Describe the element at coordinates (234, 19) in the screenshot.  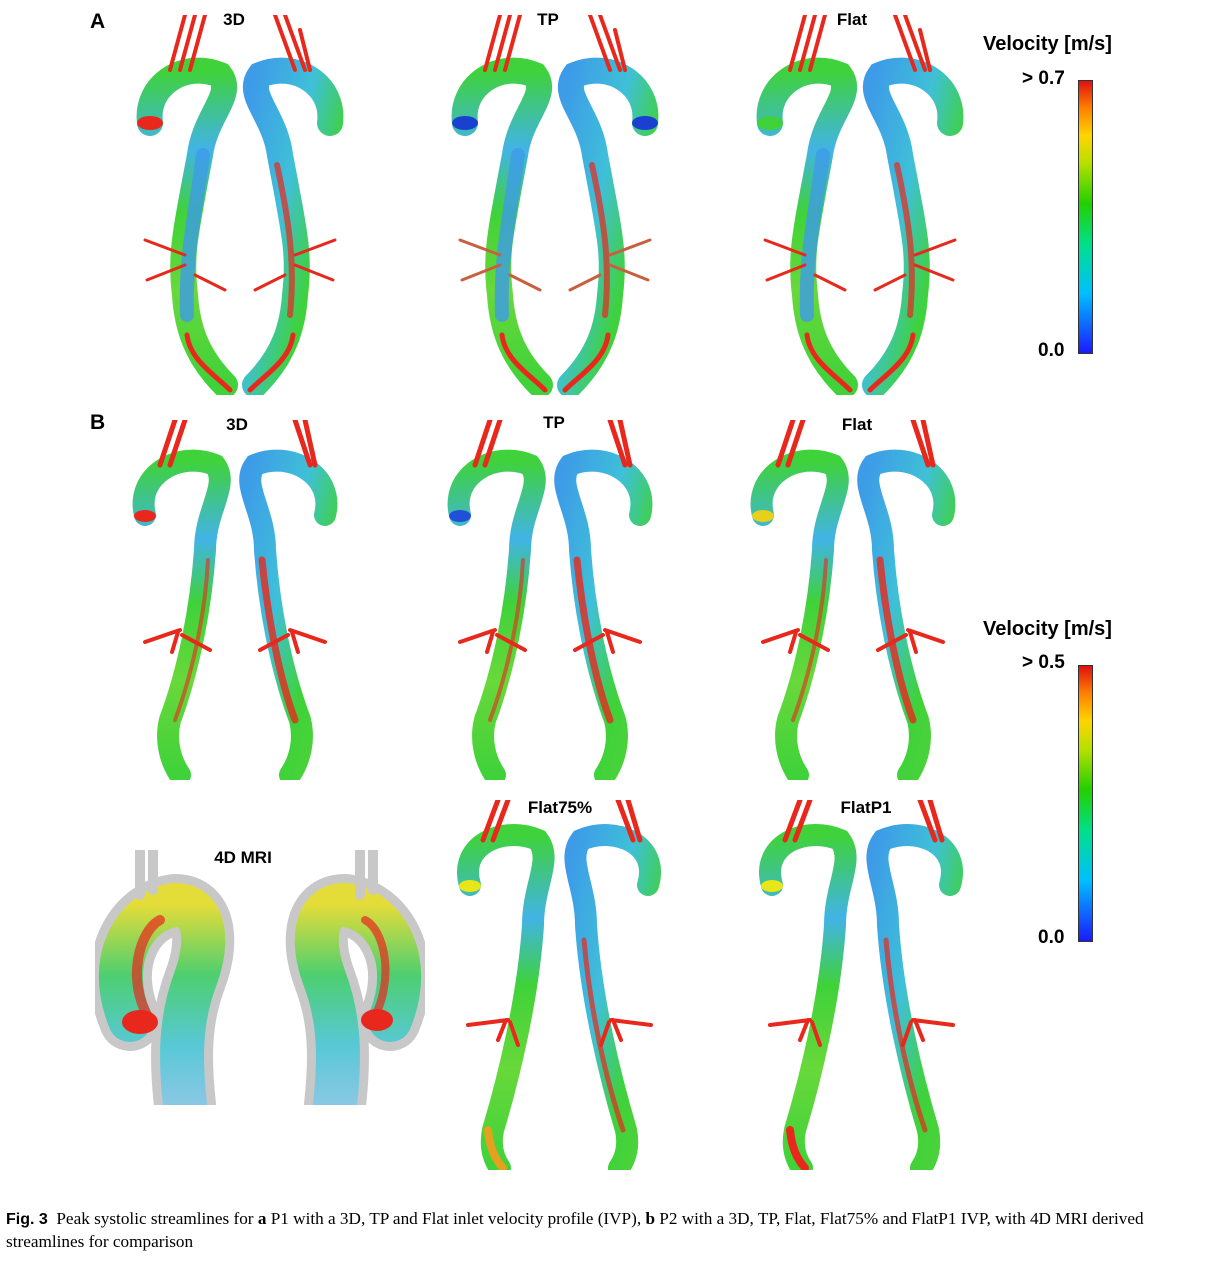
I see `panel-a-title-3d: 3D` at that location.